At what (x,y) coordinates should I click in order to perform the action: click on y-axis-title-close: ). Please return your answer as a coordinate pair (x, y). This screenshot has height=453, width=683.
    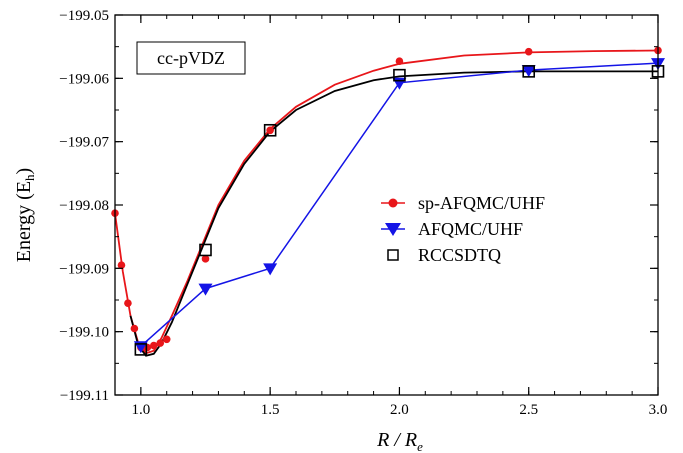
    Looking at the image, I should click on (24, 171).